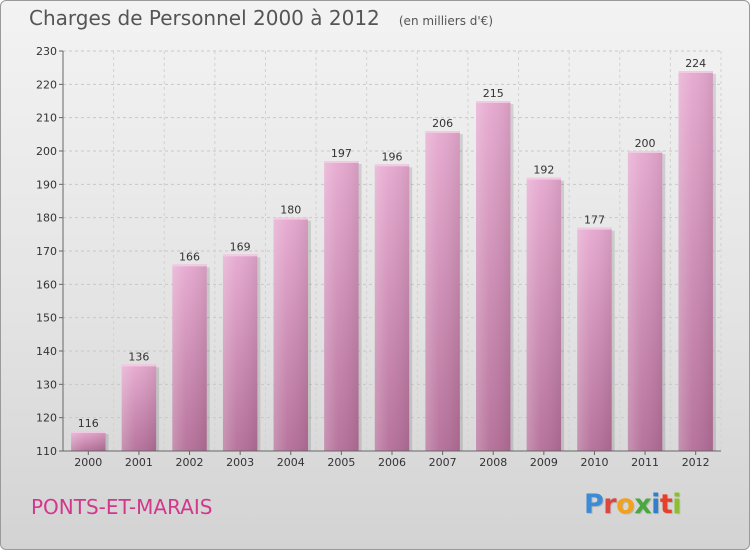  Describe the element at coordinates (341, 153) in the screenshot. I see `value-label: 197` at that location.